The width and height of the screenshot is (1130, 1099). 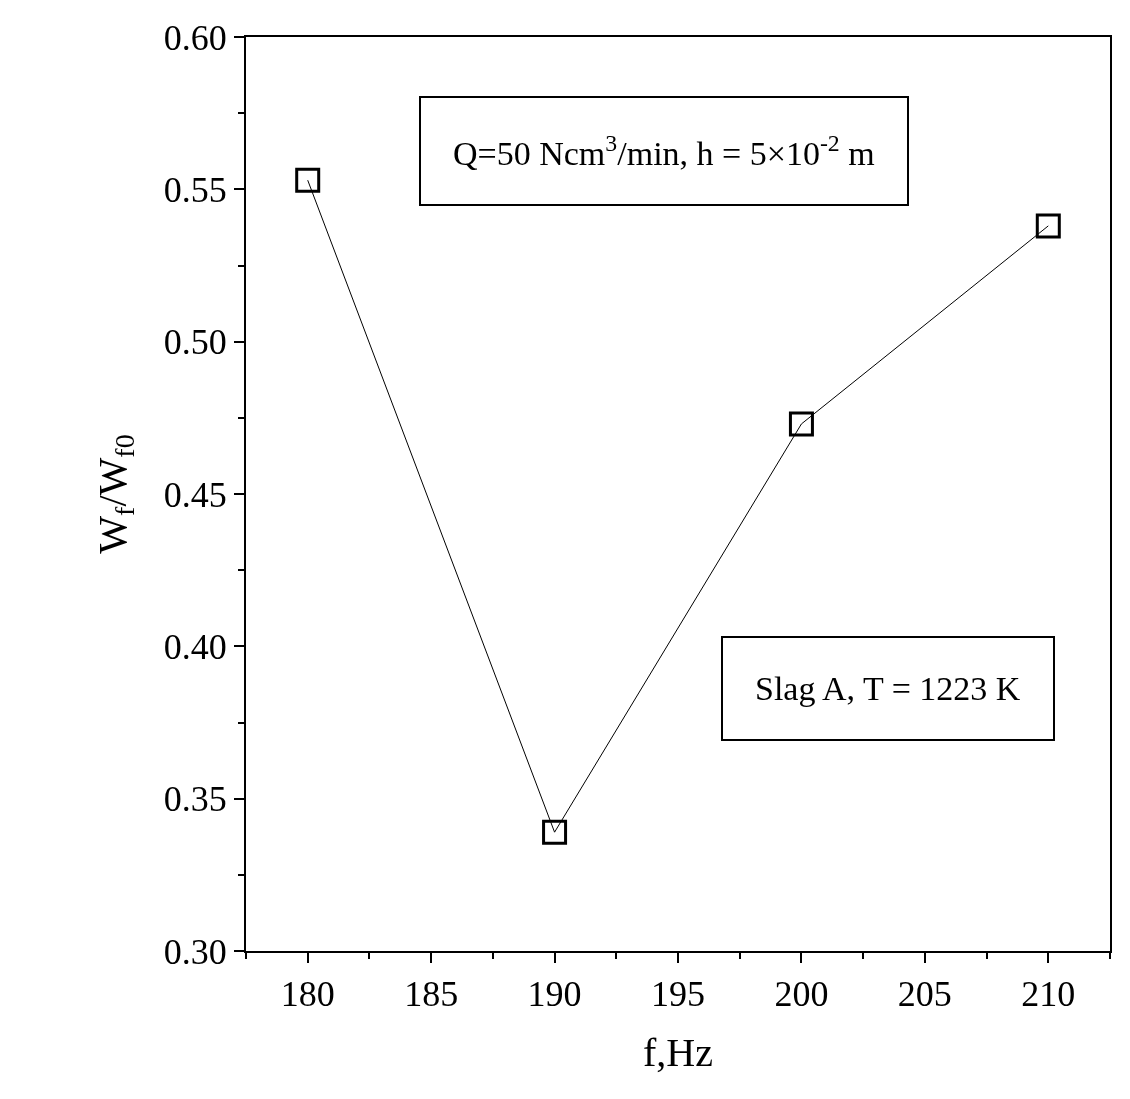 I want to click on y-tick-label: 0.60, so click(x=195, y=37).